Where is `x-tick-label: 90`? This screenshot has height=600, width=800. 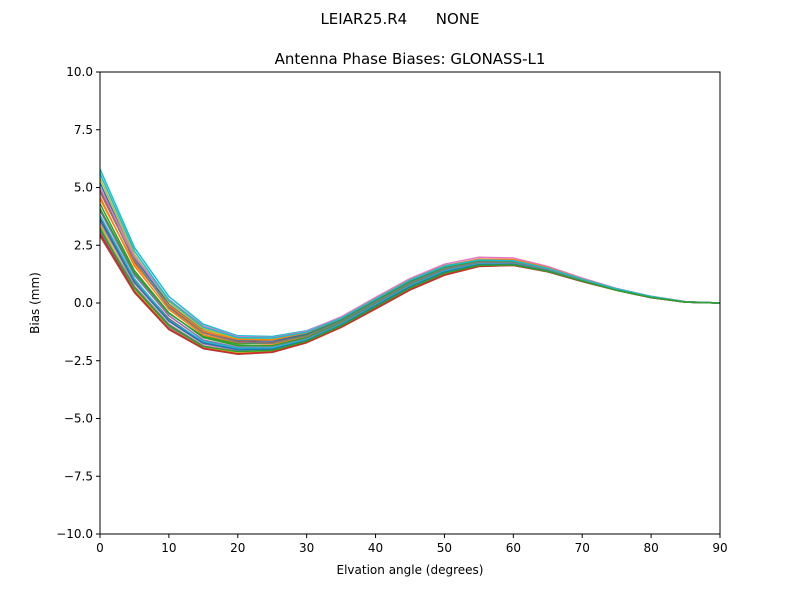
x-tick-label: 90 is located at coordinates (719, 548).